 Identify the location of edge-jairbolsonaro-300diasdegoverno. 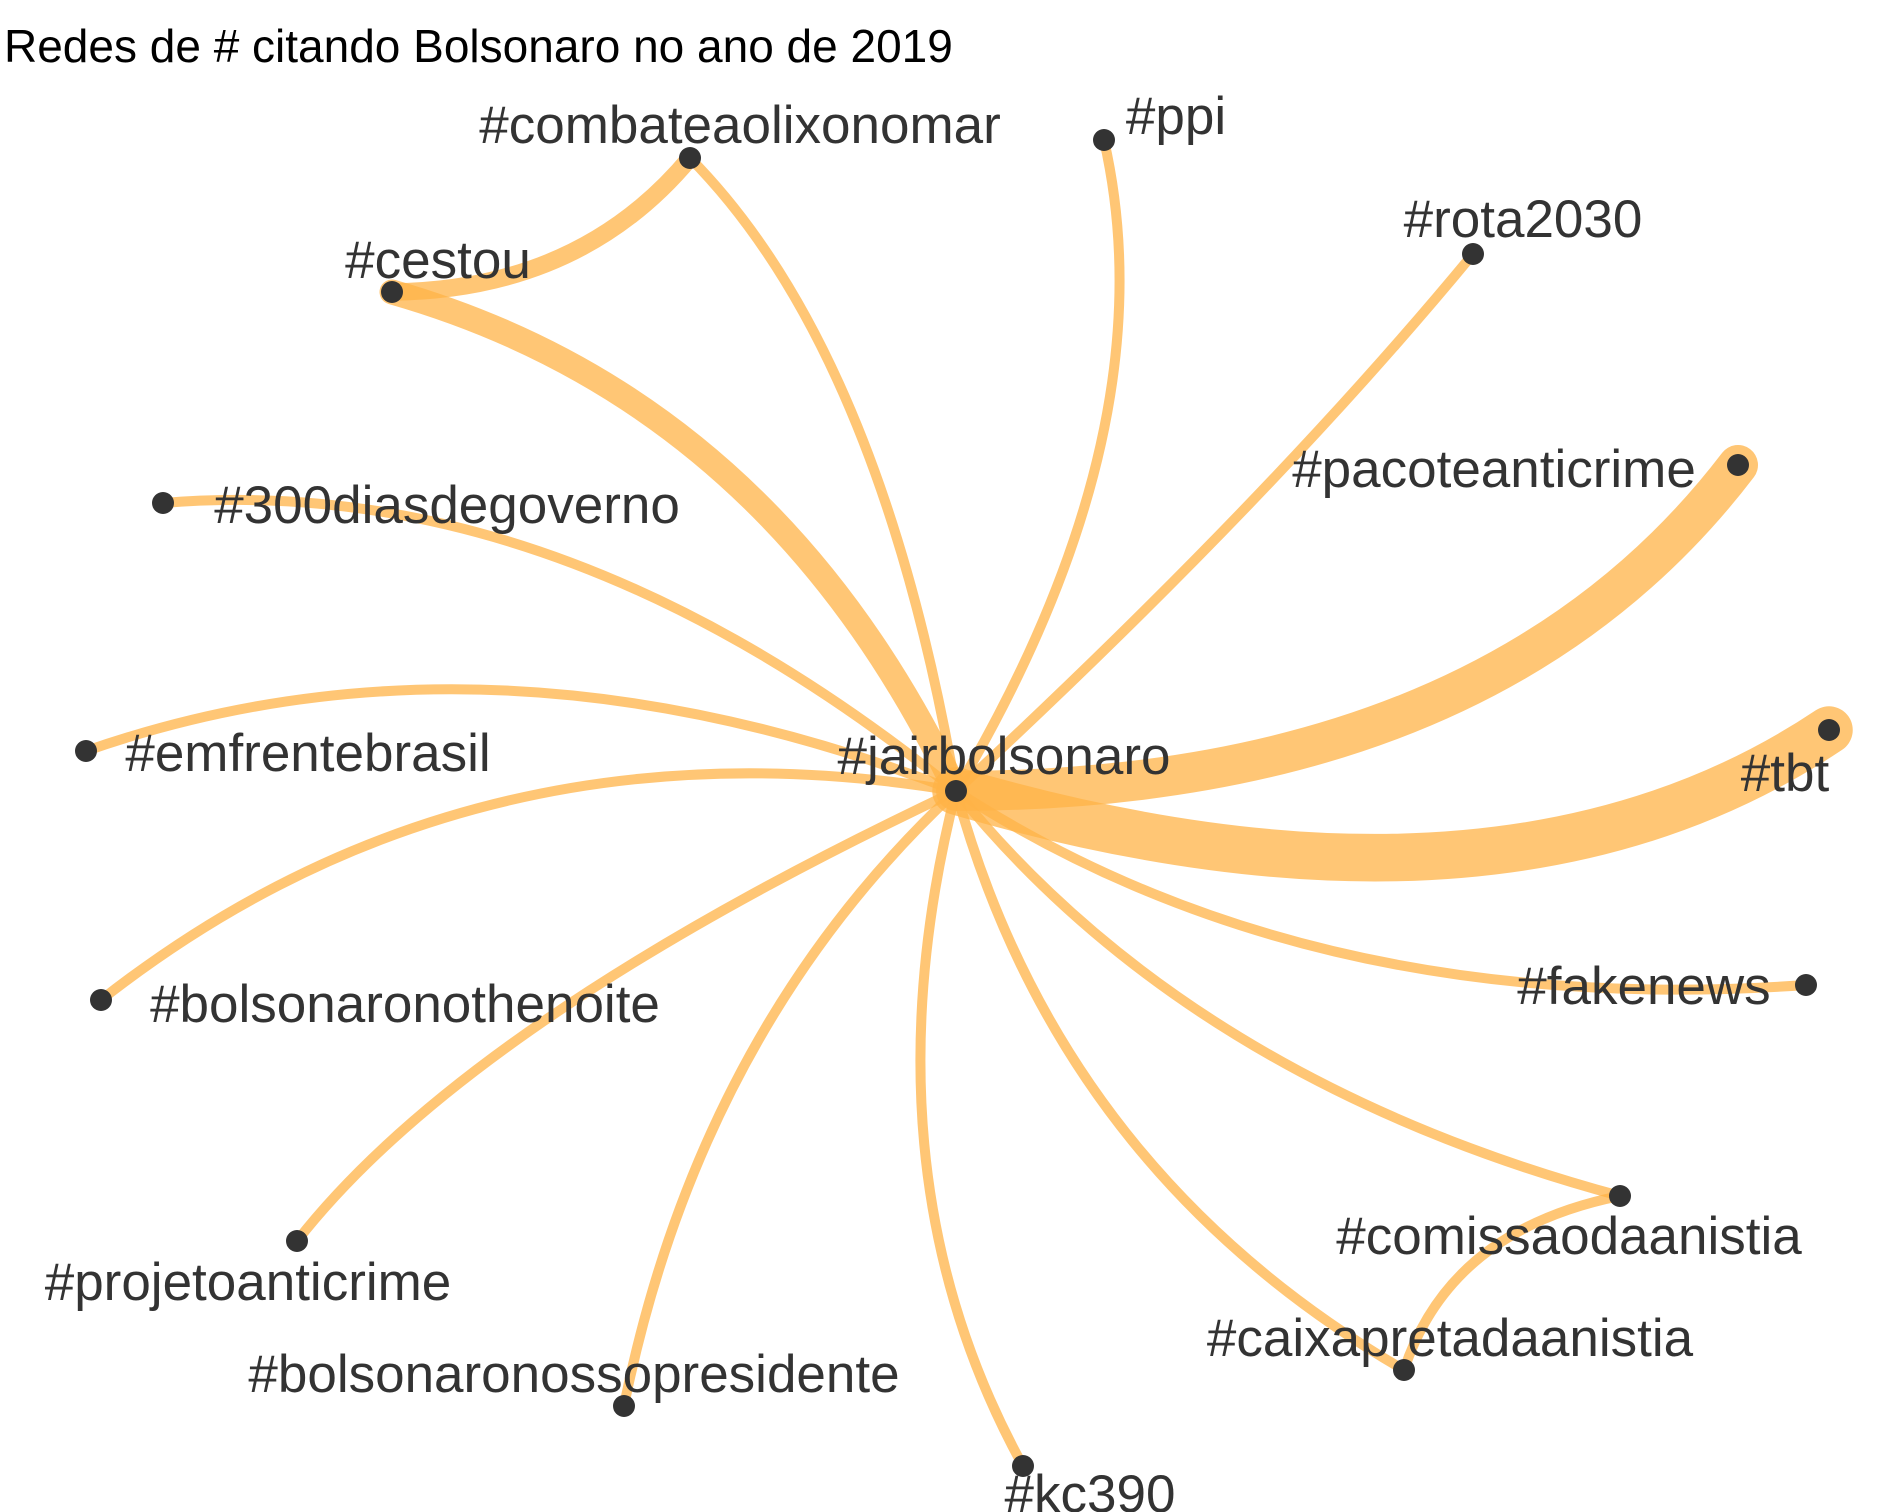
(559, 645).